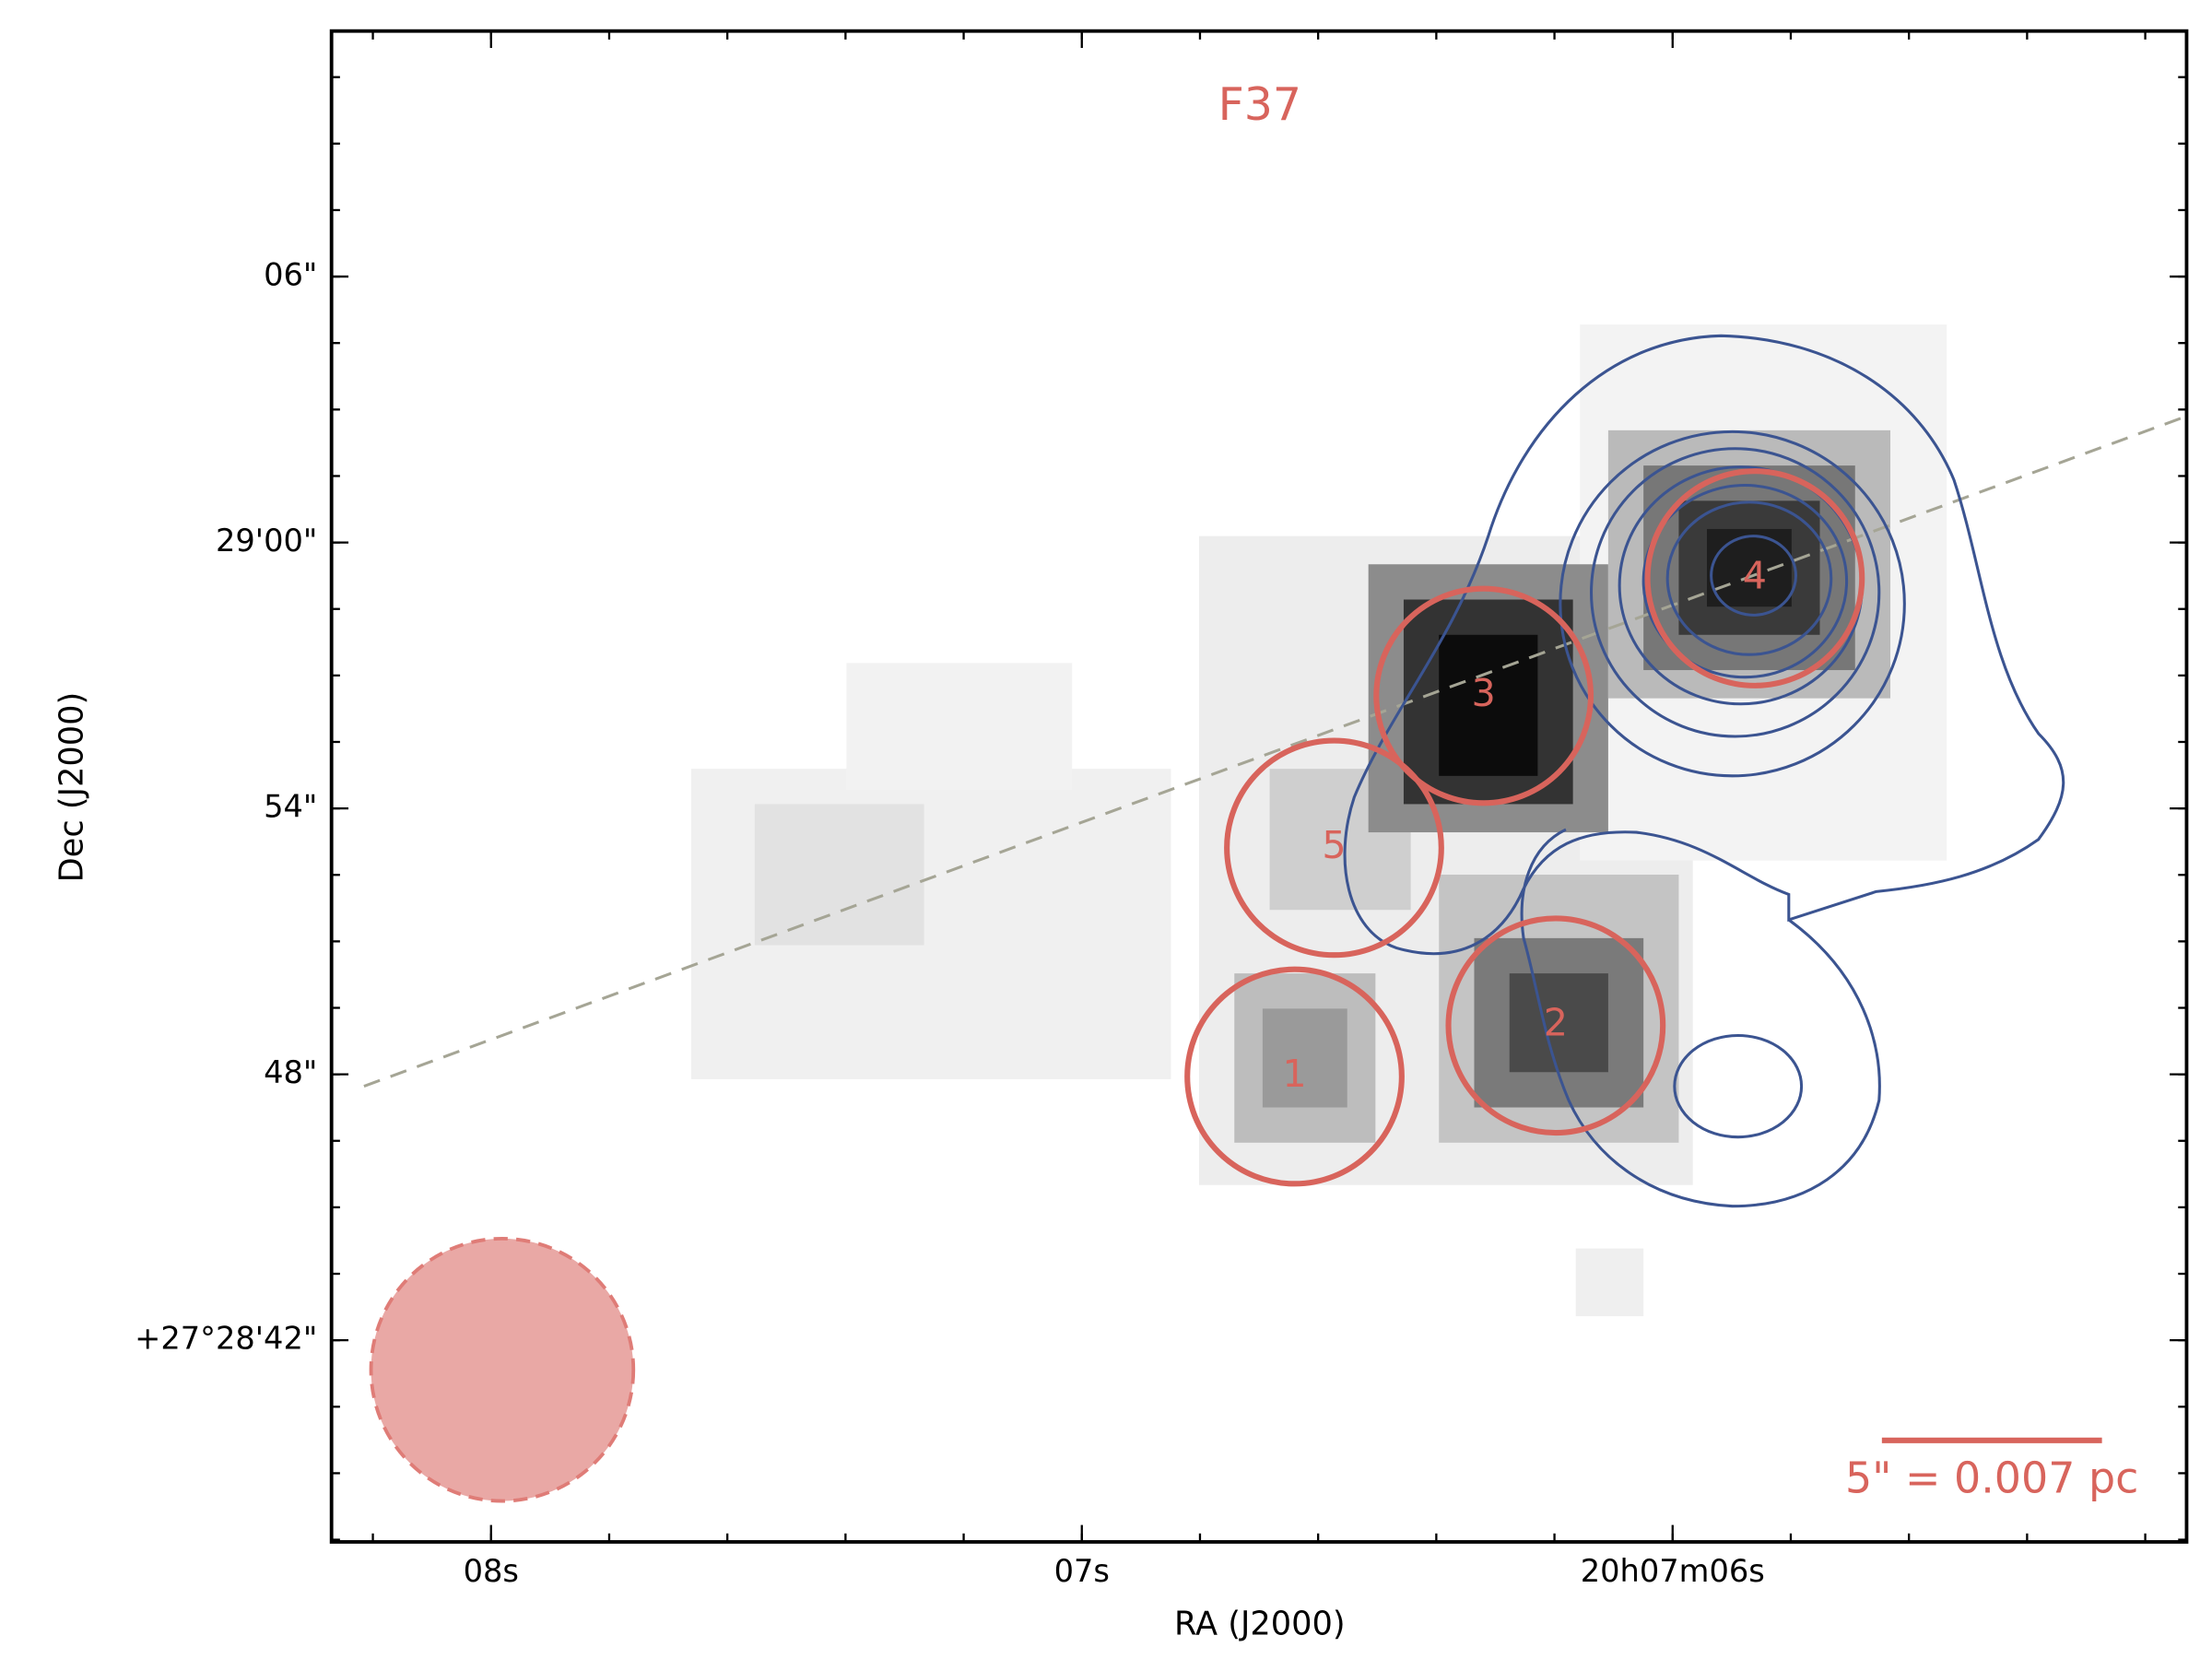  Describe the element at coordinates (491, 1571) in the screenshot. I see `x-tick-label: 08s` at that location.